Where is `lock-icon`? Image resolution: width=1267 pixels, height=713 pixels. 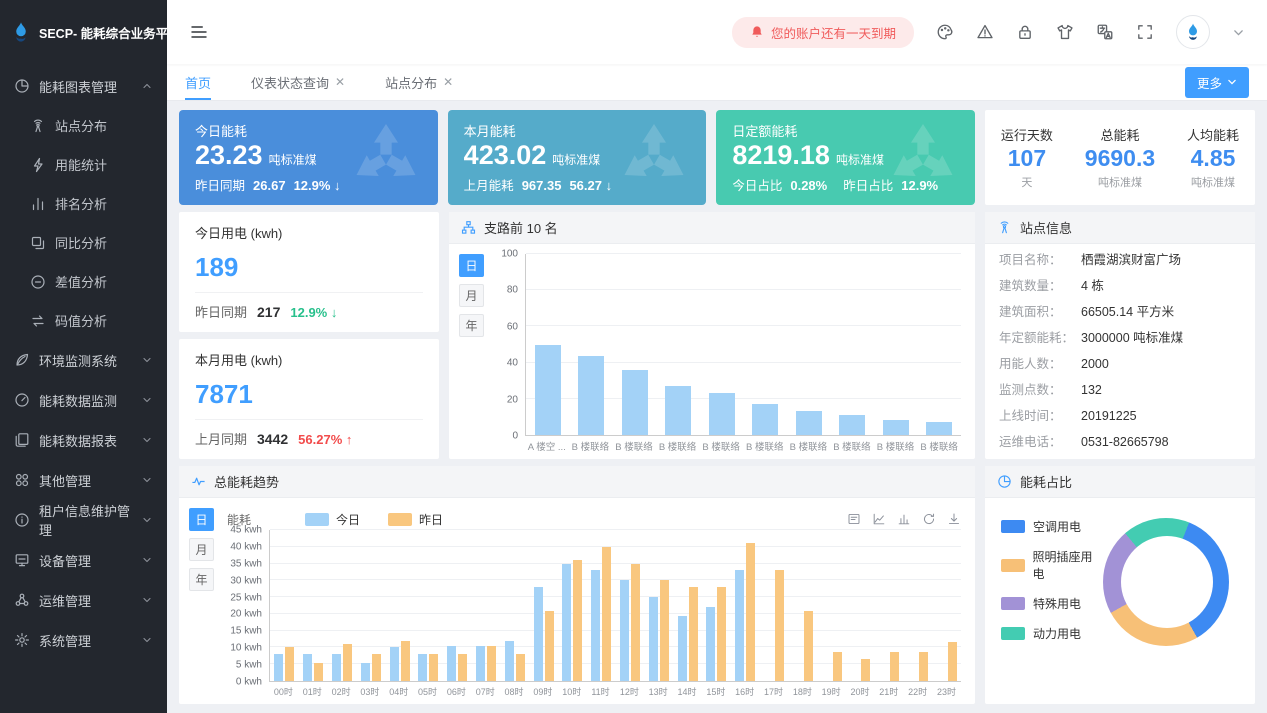
lock-icon is located at coordinates (1025, 32).